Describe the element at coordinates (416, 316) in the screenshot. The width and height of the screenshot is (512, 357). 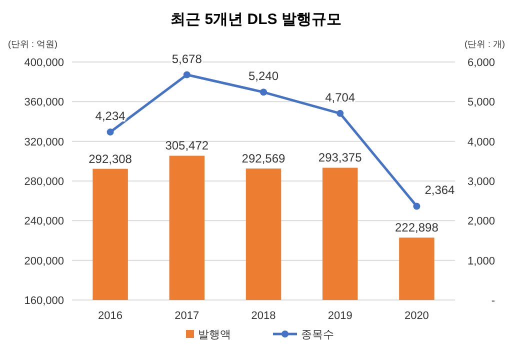
I see `x-tick-label: 2020` at that location.